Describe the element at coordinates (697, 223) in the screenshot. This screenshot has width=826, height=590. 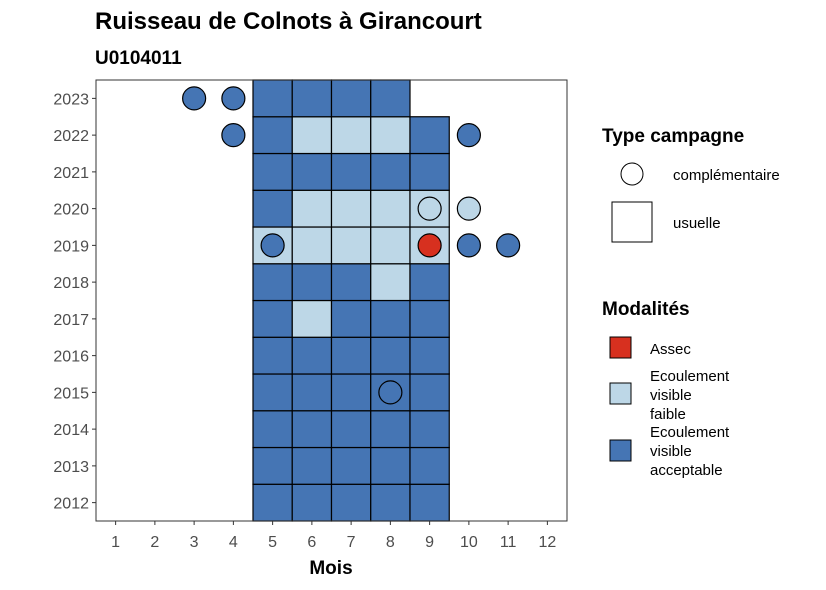
I see `legend-label-usuelle: usuelle` at that location.